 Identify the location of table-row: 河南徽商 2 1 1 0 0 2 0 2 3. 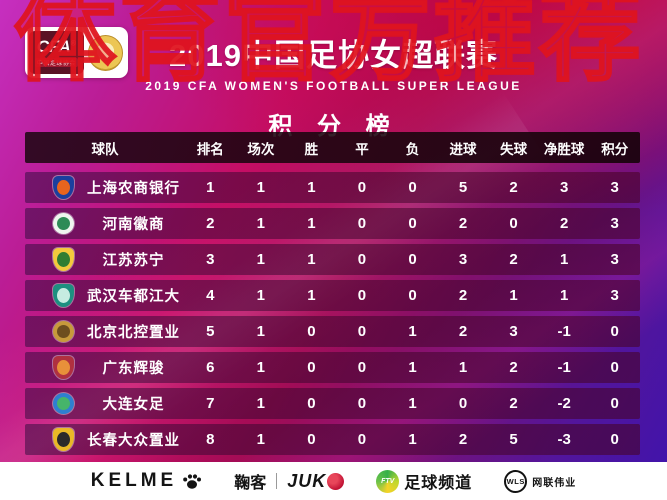
(332, 223).